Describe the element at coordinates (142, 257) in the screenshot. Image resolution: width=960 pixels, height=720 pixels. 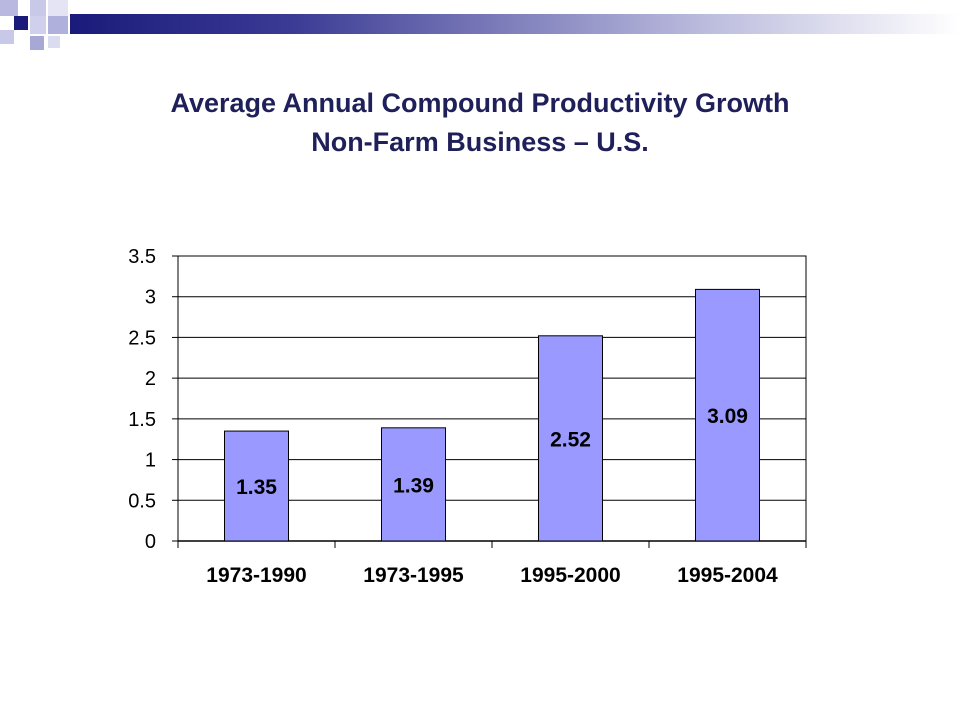
I see `y-tick-label: 3.5` at that location.